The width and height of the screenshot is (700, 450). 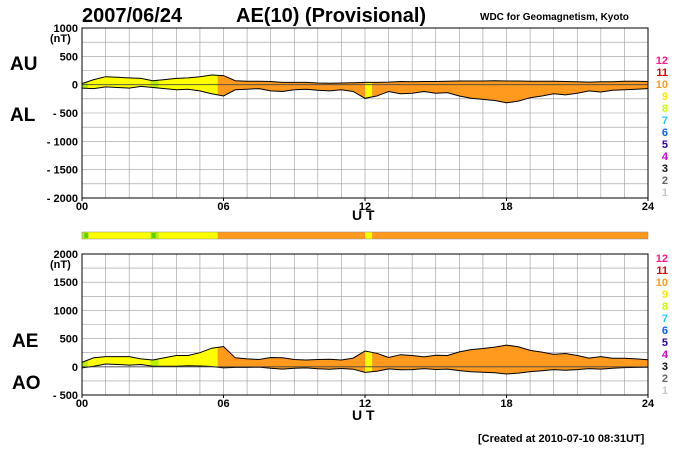 I want to click on y-tick-label: - 1000, so click(x=62, y=142).